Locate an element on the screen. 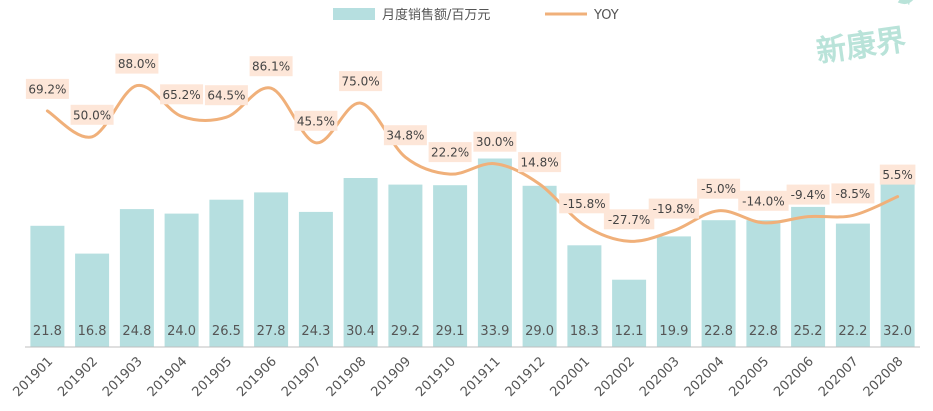 Image resolution: width=933 pixels, height=411 pixels. yoy-label-text: 45.5% is located at coordinates (316, 121).